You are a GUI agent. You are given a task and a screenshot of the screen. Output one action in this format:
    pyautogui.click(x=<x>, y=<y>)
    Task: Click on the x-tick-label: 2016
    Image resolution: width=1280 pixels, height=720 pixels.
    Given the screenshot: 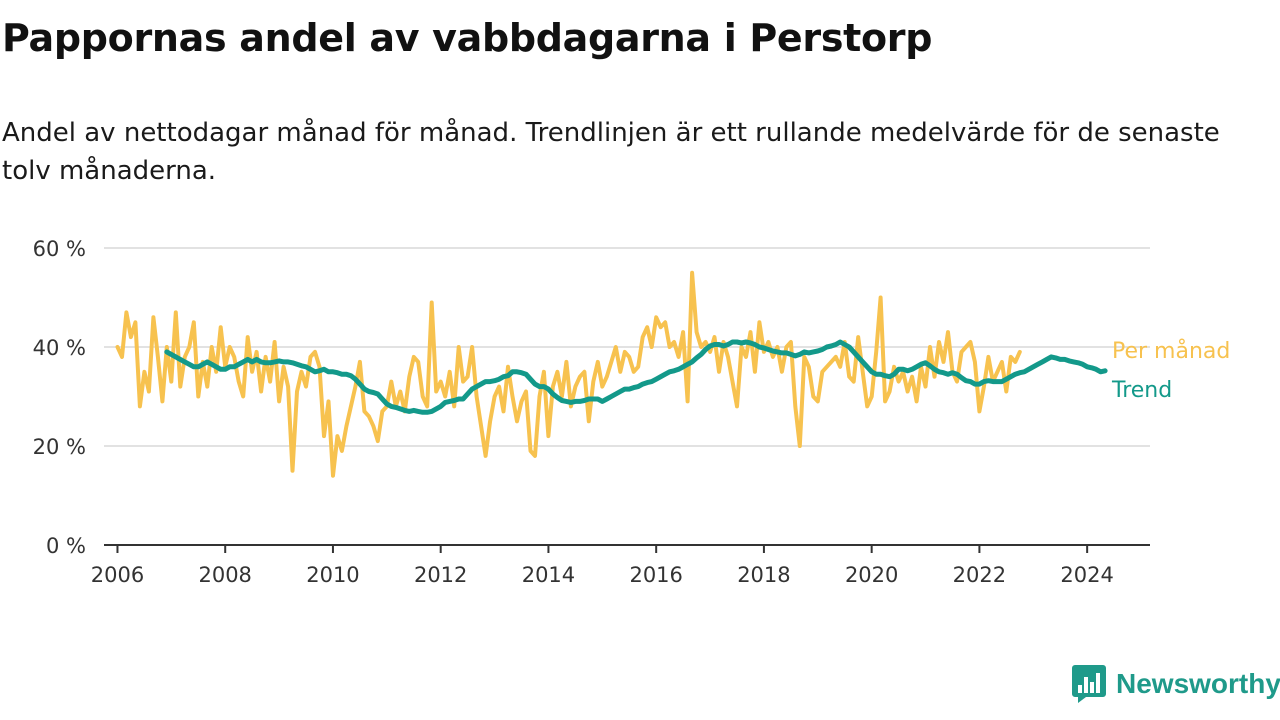 What is the action you would take?
    pyautogui.click(x=655, y=575)
    